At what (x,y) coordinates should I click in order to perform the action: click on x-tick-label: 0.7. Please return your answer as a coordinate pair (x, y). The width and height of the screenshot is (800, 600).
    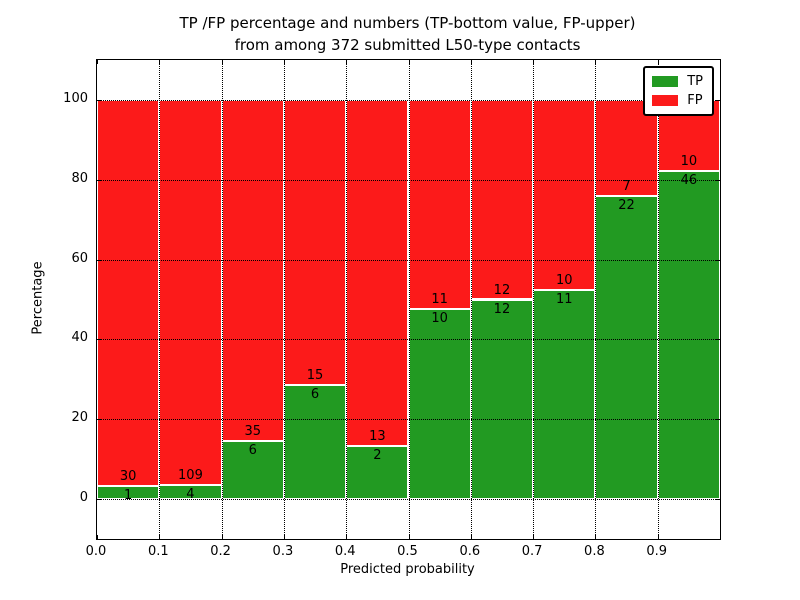
    Looking at the image, I should click on (532, 551).